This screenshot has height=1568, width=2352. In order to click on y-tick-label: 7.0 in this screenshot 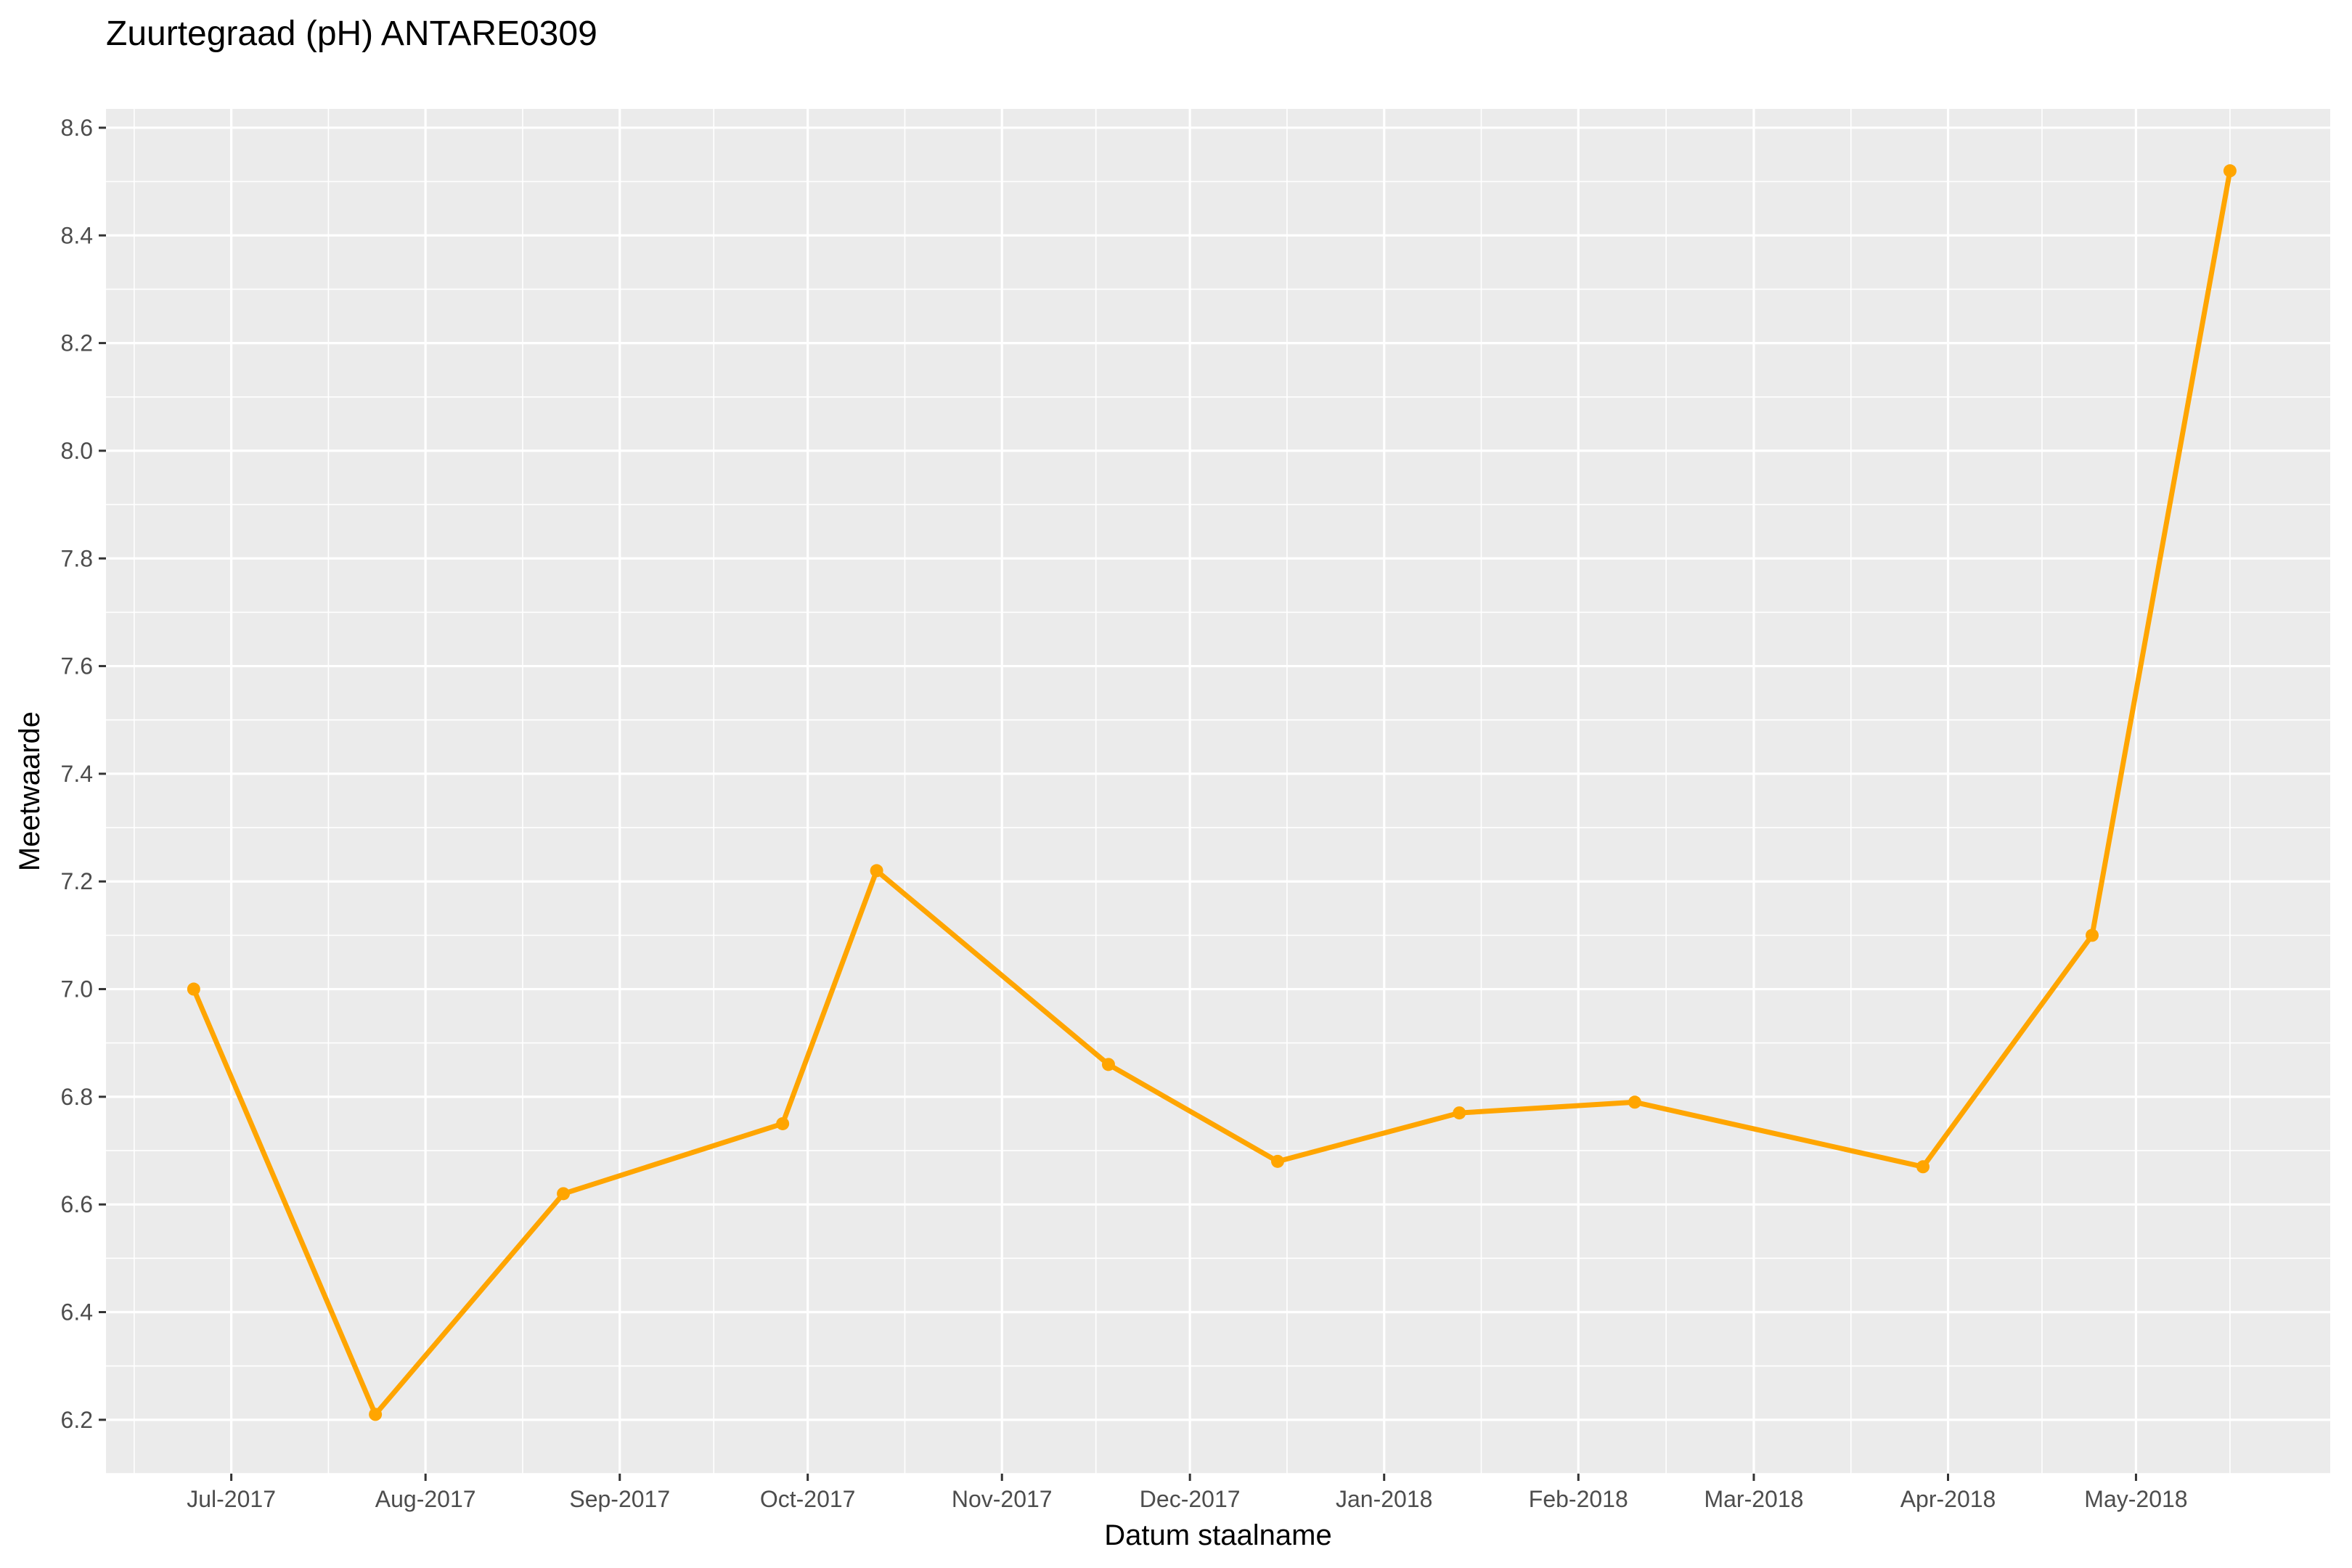, I will do `click(77, 990)`.